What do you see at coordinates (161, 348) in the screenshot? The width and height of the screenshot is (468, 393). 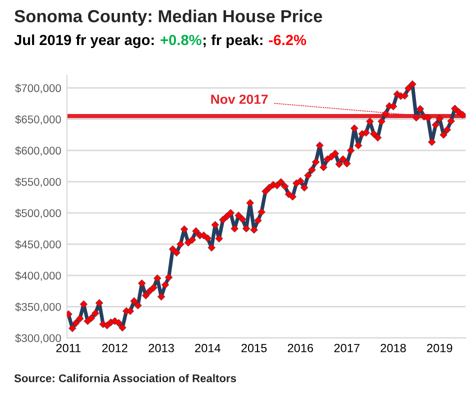 I see `x-tick-label: 2013` at bounding box center [161, 348].